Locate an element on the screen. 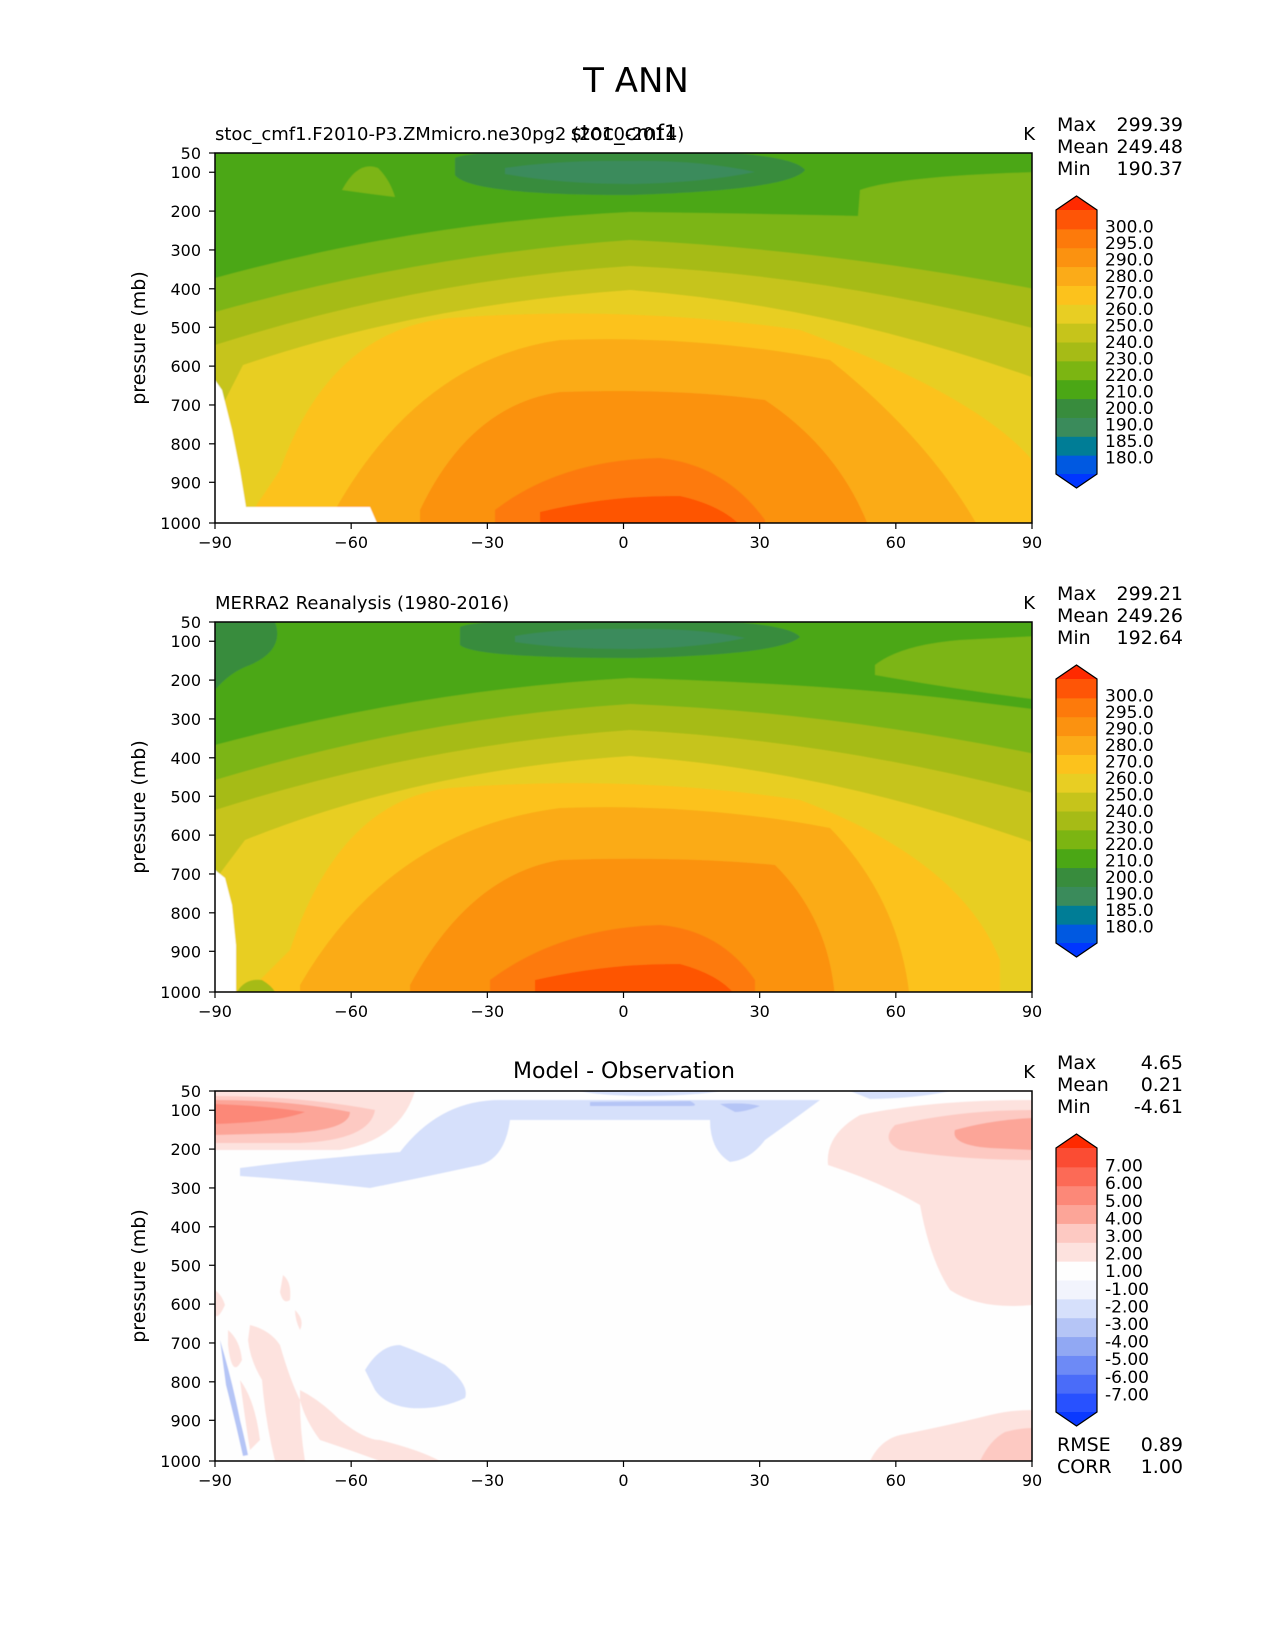 The height and width of the screenshot is (1650, 1275). colorbar-label: 300.0 is located at coordinates (1129, 697).